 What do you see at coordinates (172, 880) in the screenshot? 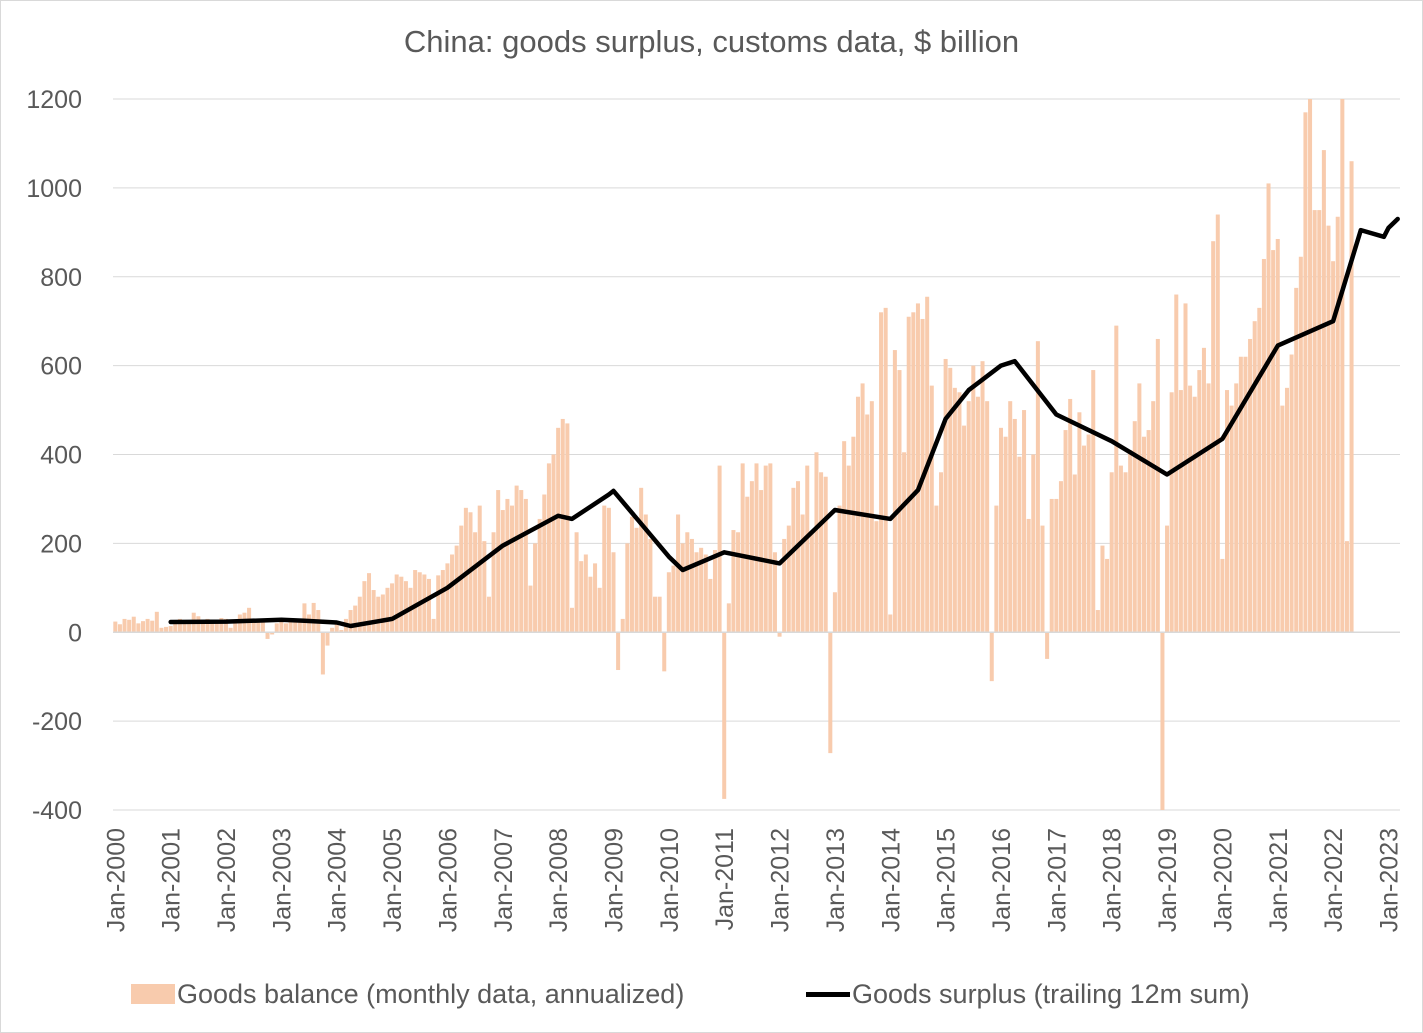
I see `x-tick-label: Jan-2001` at bounding box center [172, 880].